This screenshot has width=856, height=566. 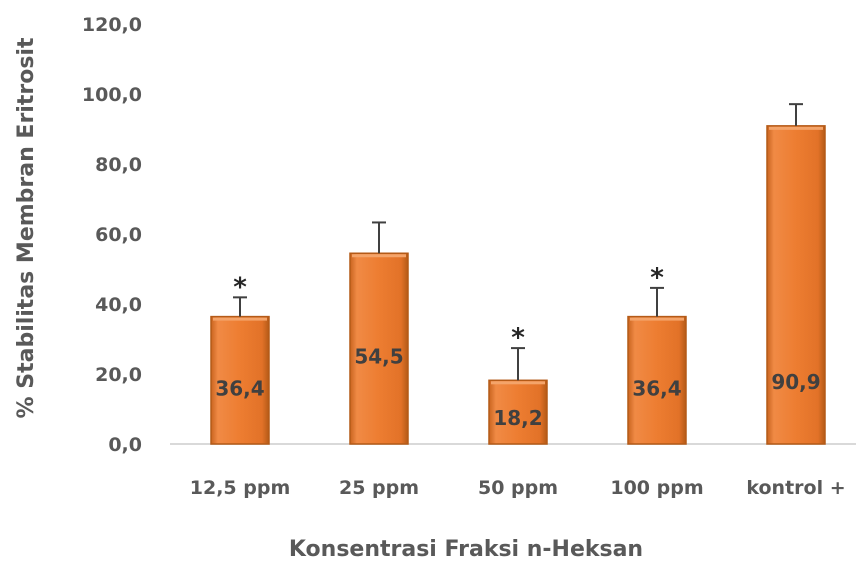 What do you see at coordinates (466, 549) in the screenshot?
I see `x-axis-title: Konsentrasi Fraksi n-Heksan` at bounding box center [466, 549].